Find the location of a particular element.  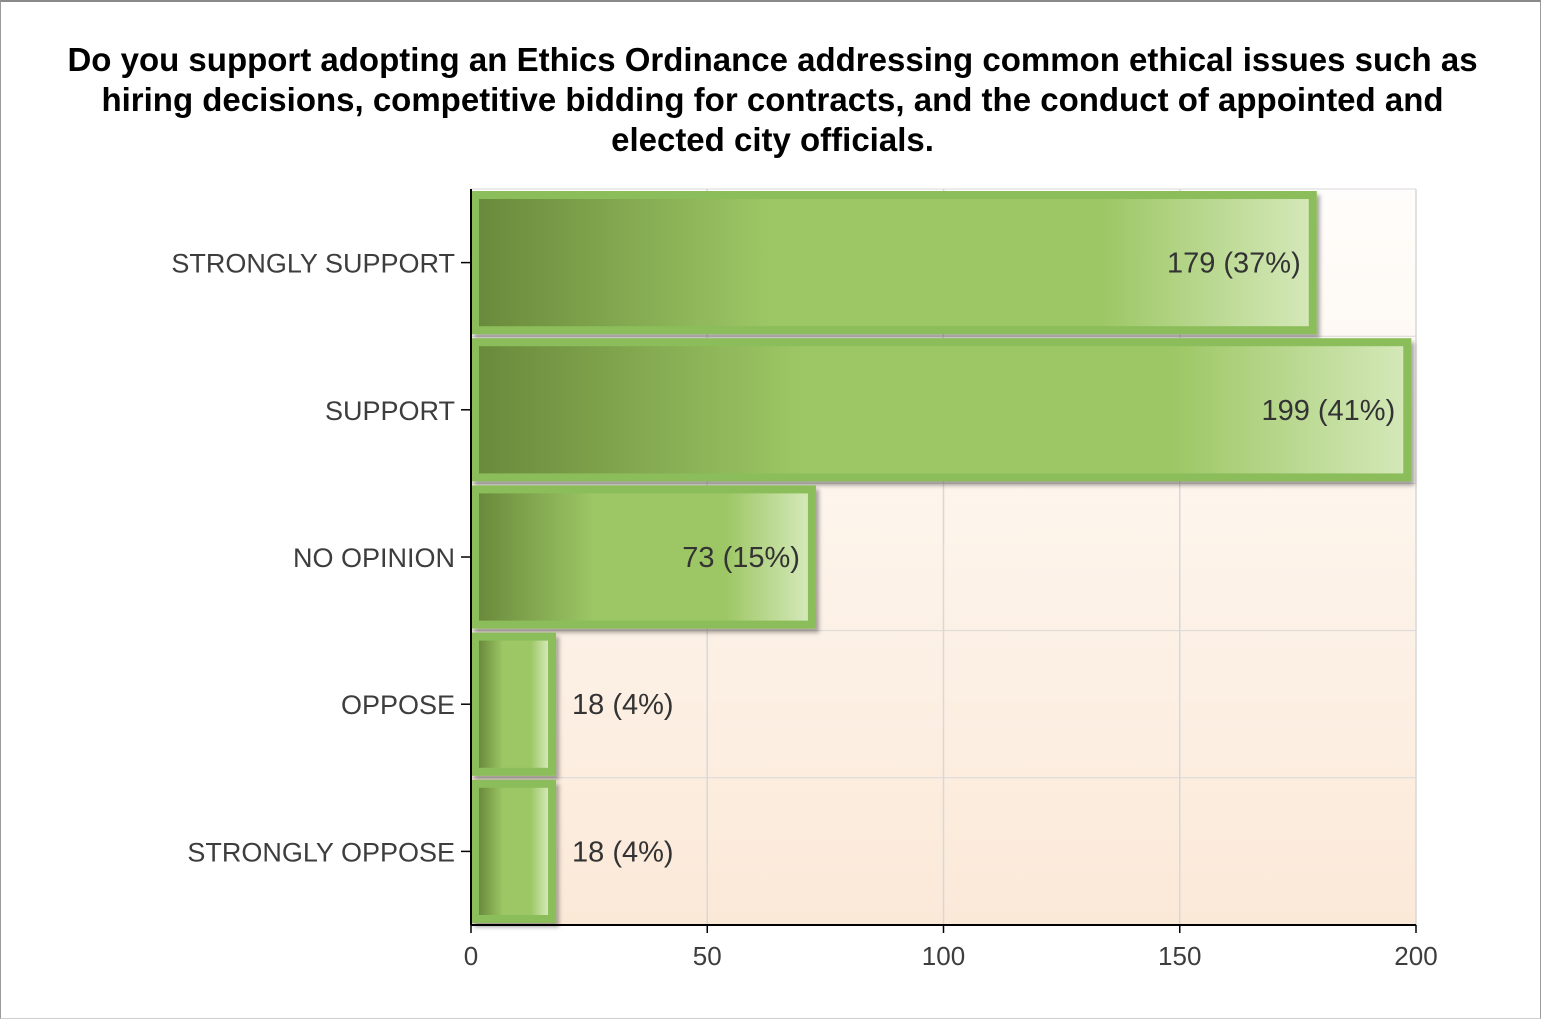

x-tick-label: 50 is located at coordinates (707, 956).